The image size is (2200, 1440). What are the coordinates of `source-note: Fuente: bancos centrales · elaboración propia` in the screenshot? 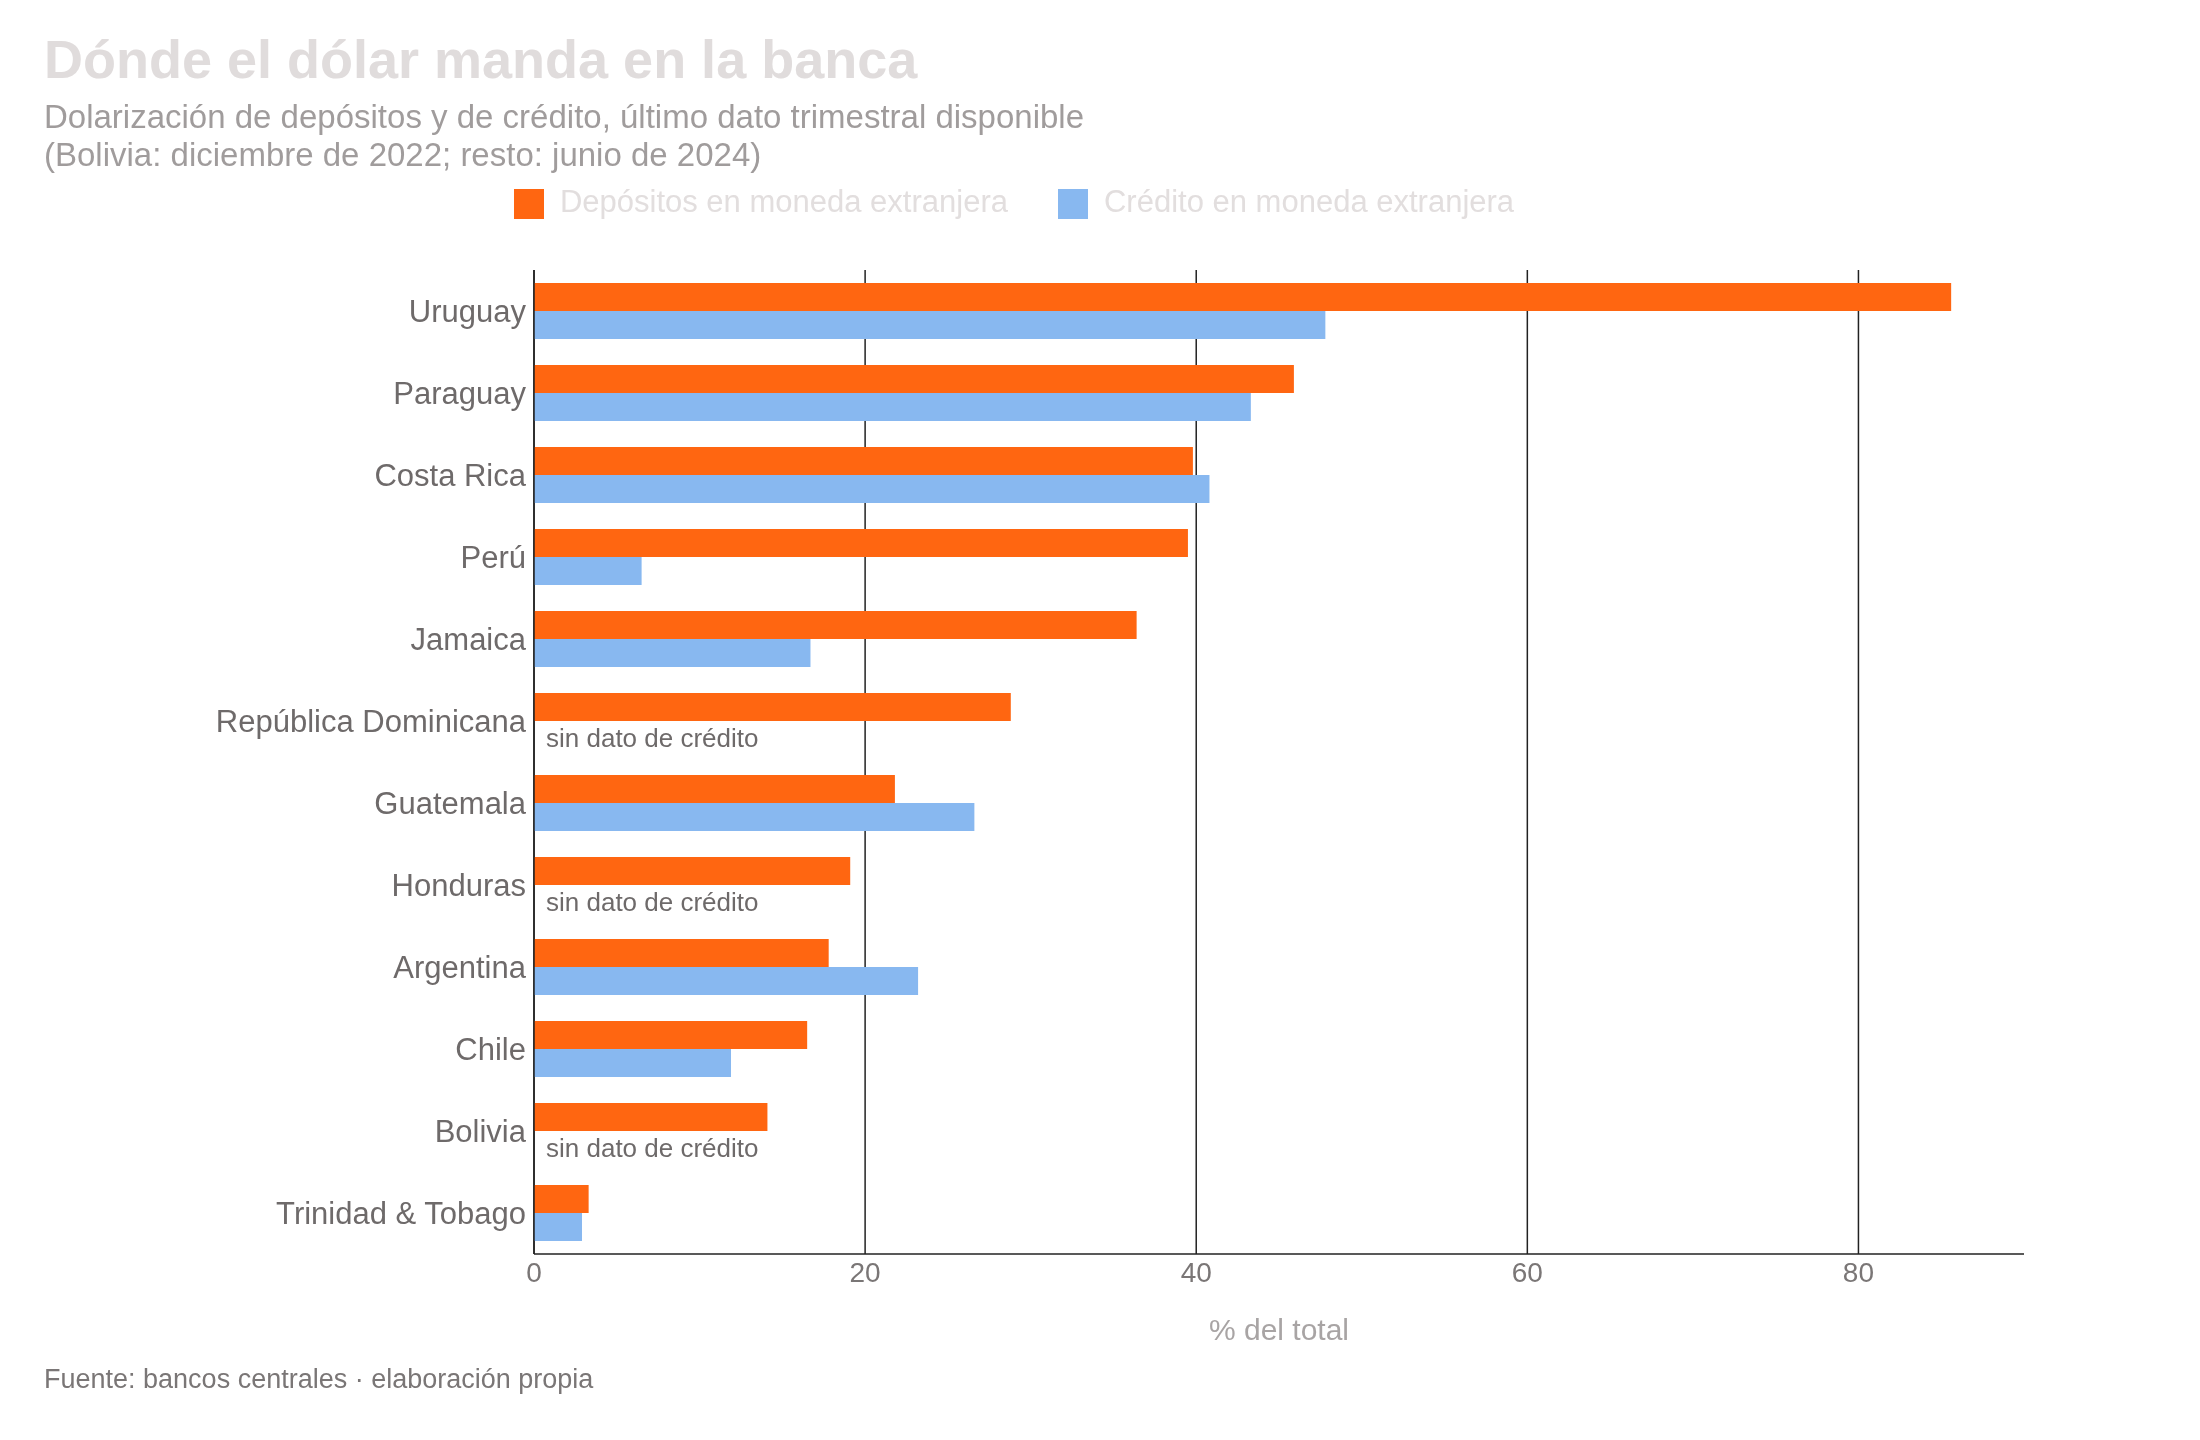 It's located at (319, 1379).